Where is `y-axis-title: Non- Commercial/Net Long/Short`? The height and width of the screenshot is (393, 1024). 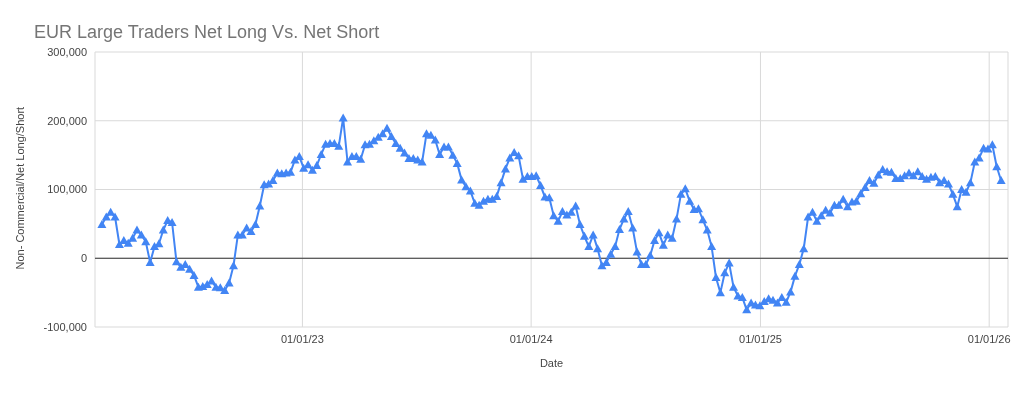
y-axis-title: Non- Commercial/Net Long/Short is located at coordinates (19, 188).